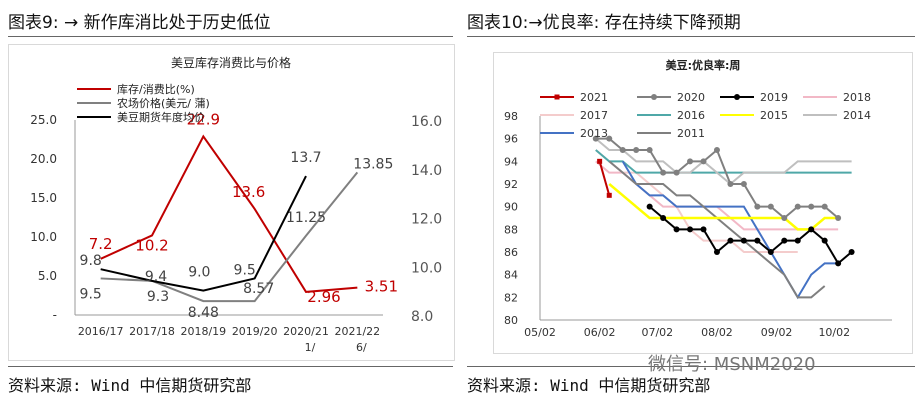  Describe the element at coordinates (357, 331) in the screenshot. I see `x-tick-label: 2021/22` at that location.